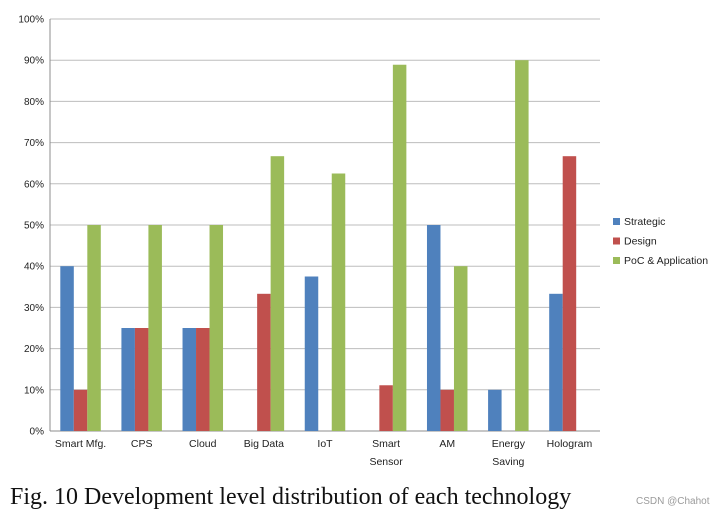  What do you see at coordinates (141, 379) in the screenshot?
I see `bar-design-cps` at bounding box center [141, 379].